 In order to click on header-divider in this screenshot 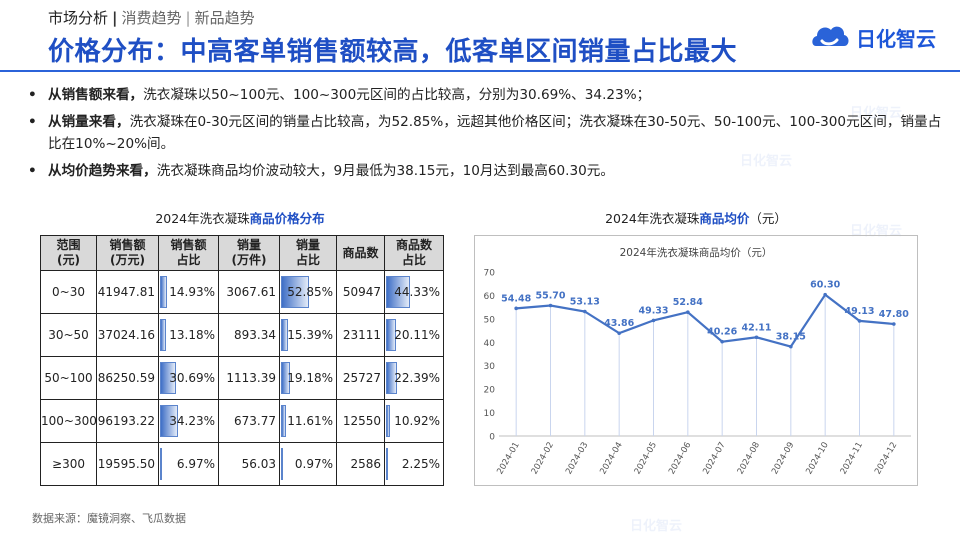, I will do `click(480, 71)`.